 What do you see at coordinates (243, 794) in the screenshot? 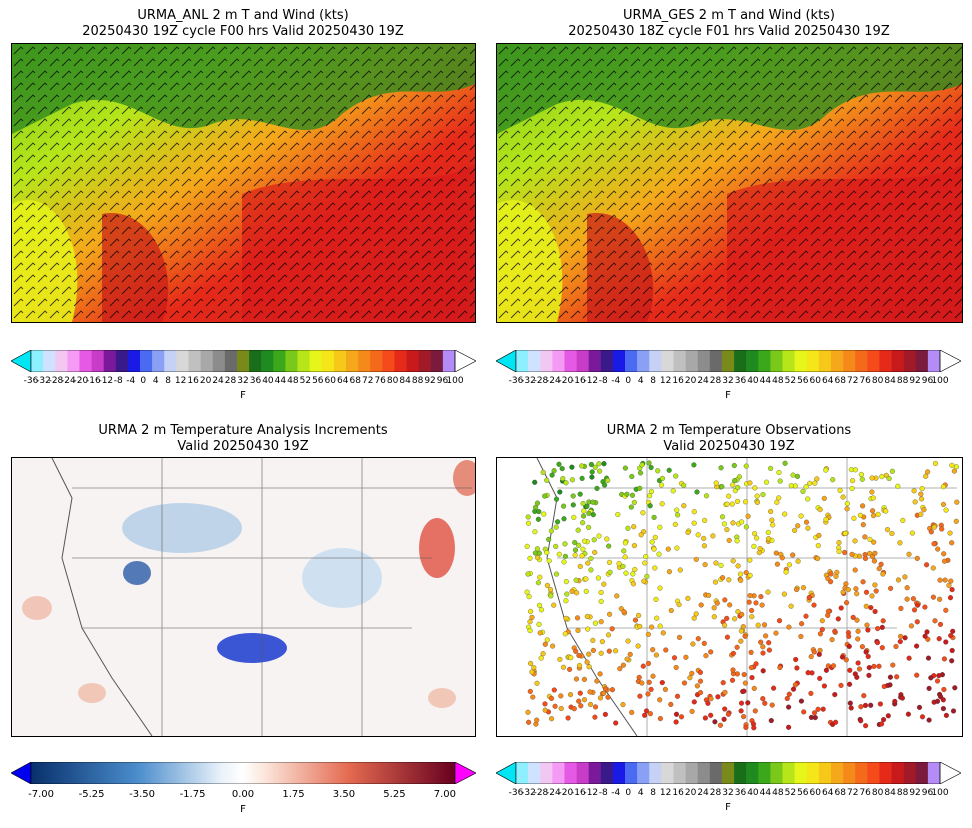
I see `increments-tick-label: 0.00` at bounding box center [243, 794].